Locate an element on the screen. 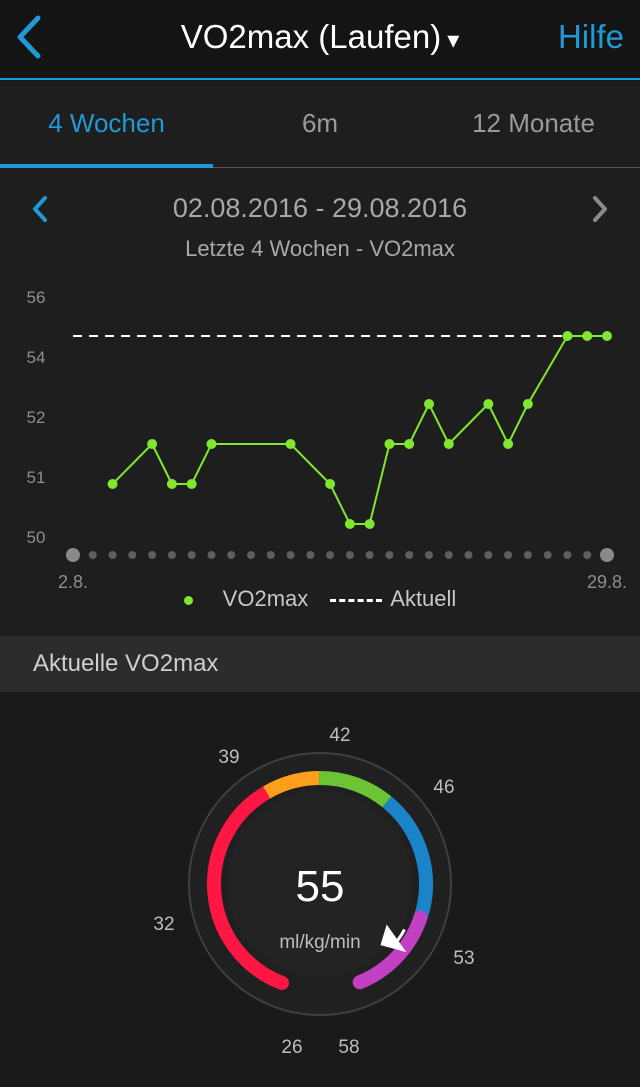 This screenshot has height=1087, width=640. legend-current-marker is located at coordinates (356, 600).